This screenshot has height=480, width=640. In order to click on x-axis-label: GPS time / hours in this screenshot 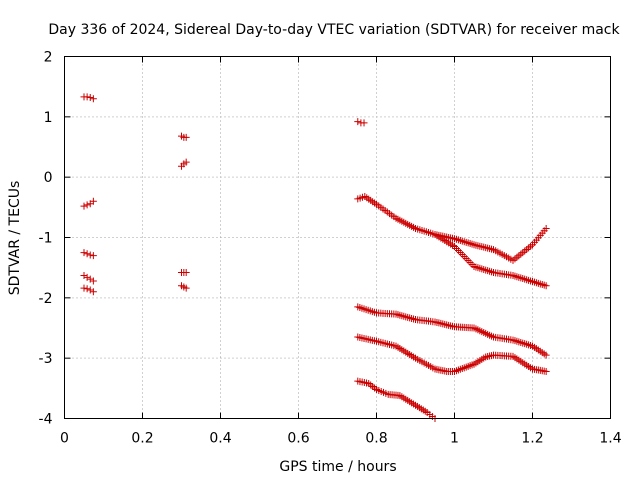, I will do `click(337, 467)`.